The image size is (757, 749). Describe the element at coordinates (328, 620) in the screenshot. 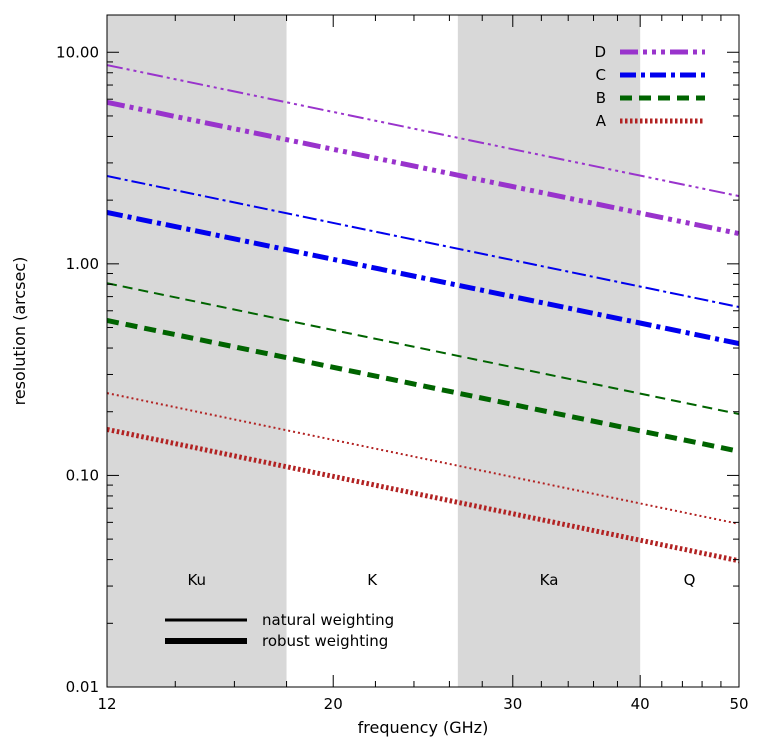

I see `weighting-label-thin: natural weighting` at that location.